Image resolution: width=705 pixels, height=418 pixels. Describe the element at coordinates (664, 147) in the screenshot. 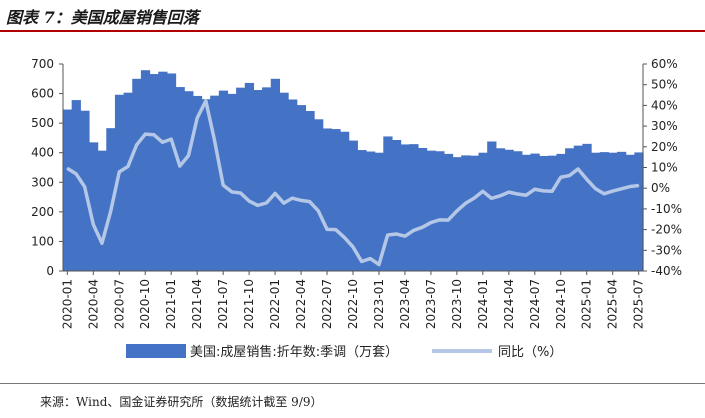

I see `y-right-tick-label: 20%` at that location.